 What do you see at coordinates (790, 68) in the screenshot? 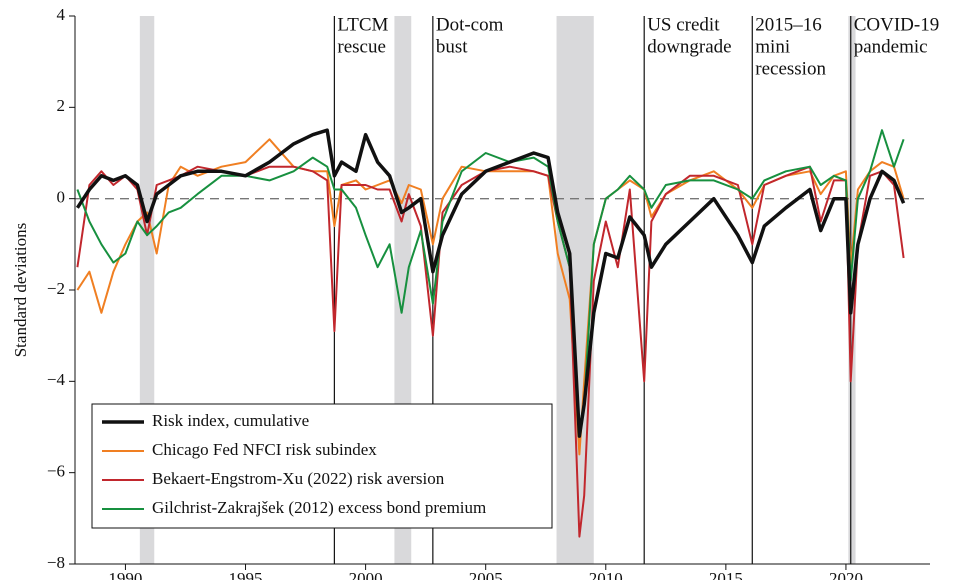
I see `event-label: recession` at bounding box center [790, 68].